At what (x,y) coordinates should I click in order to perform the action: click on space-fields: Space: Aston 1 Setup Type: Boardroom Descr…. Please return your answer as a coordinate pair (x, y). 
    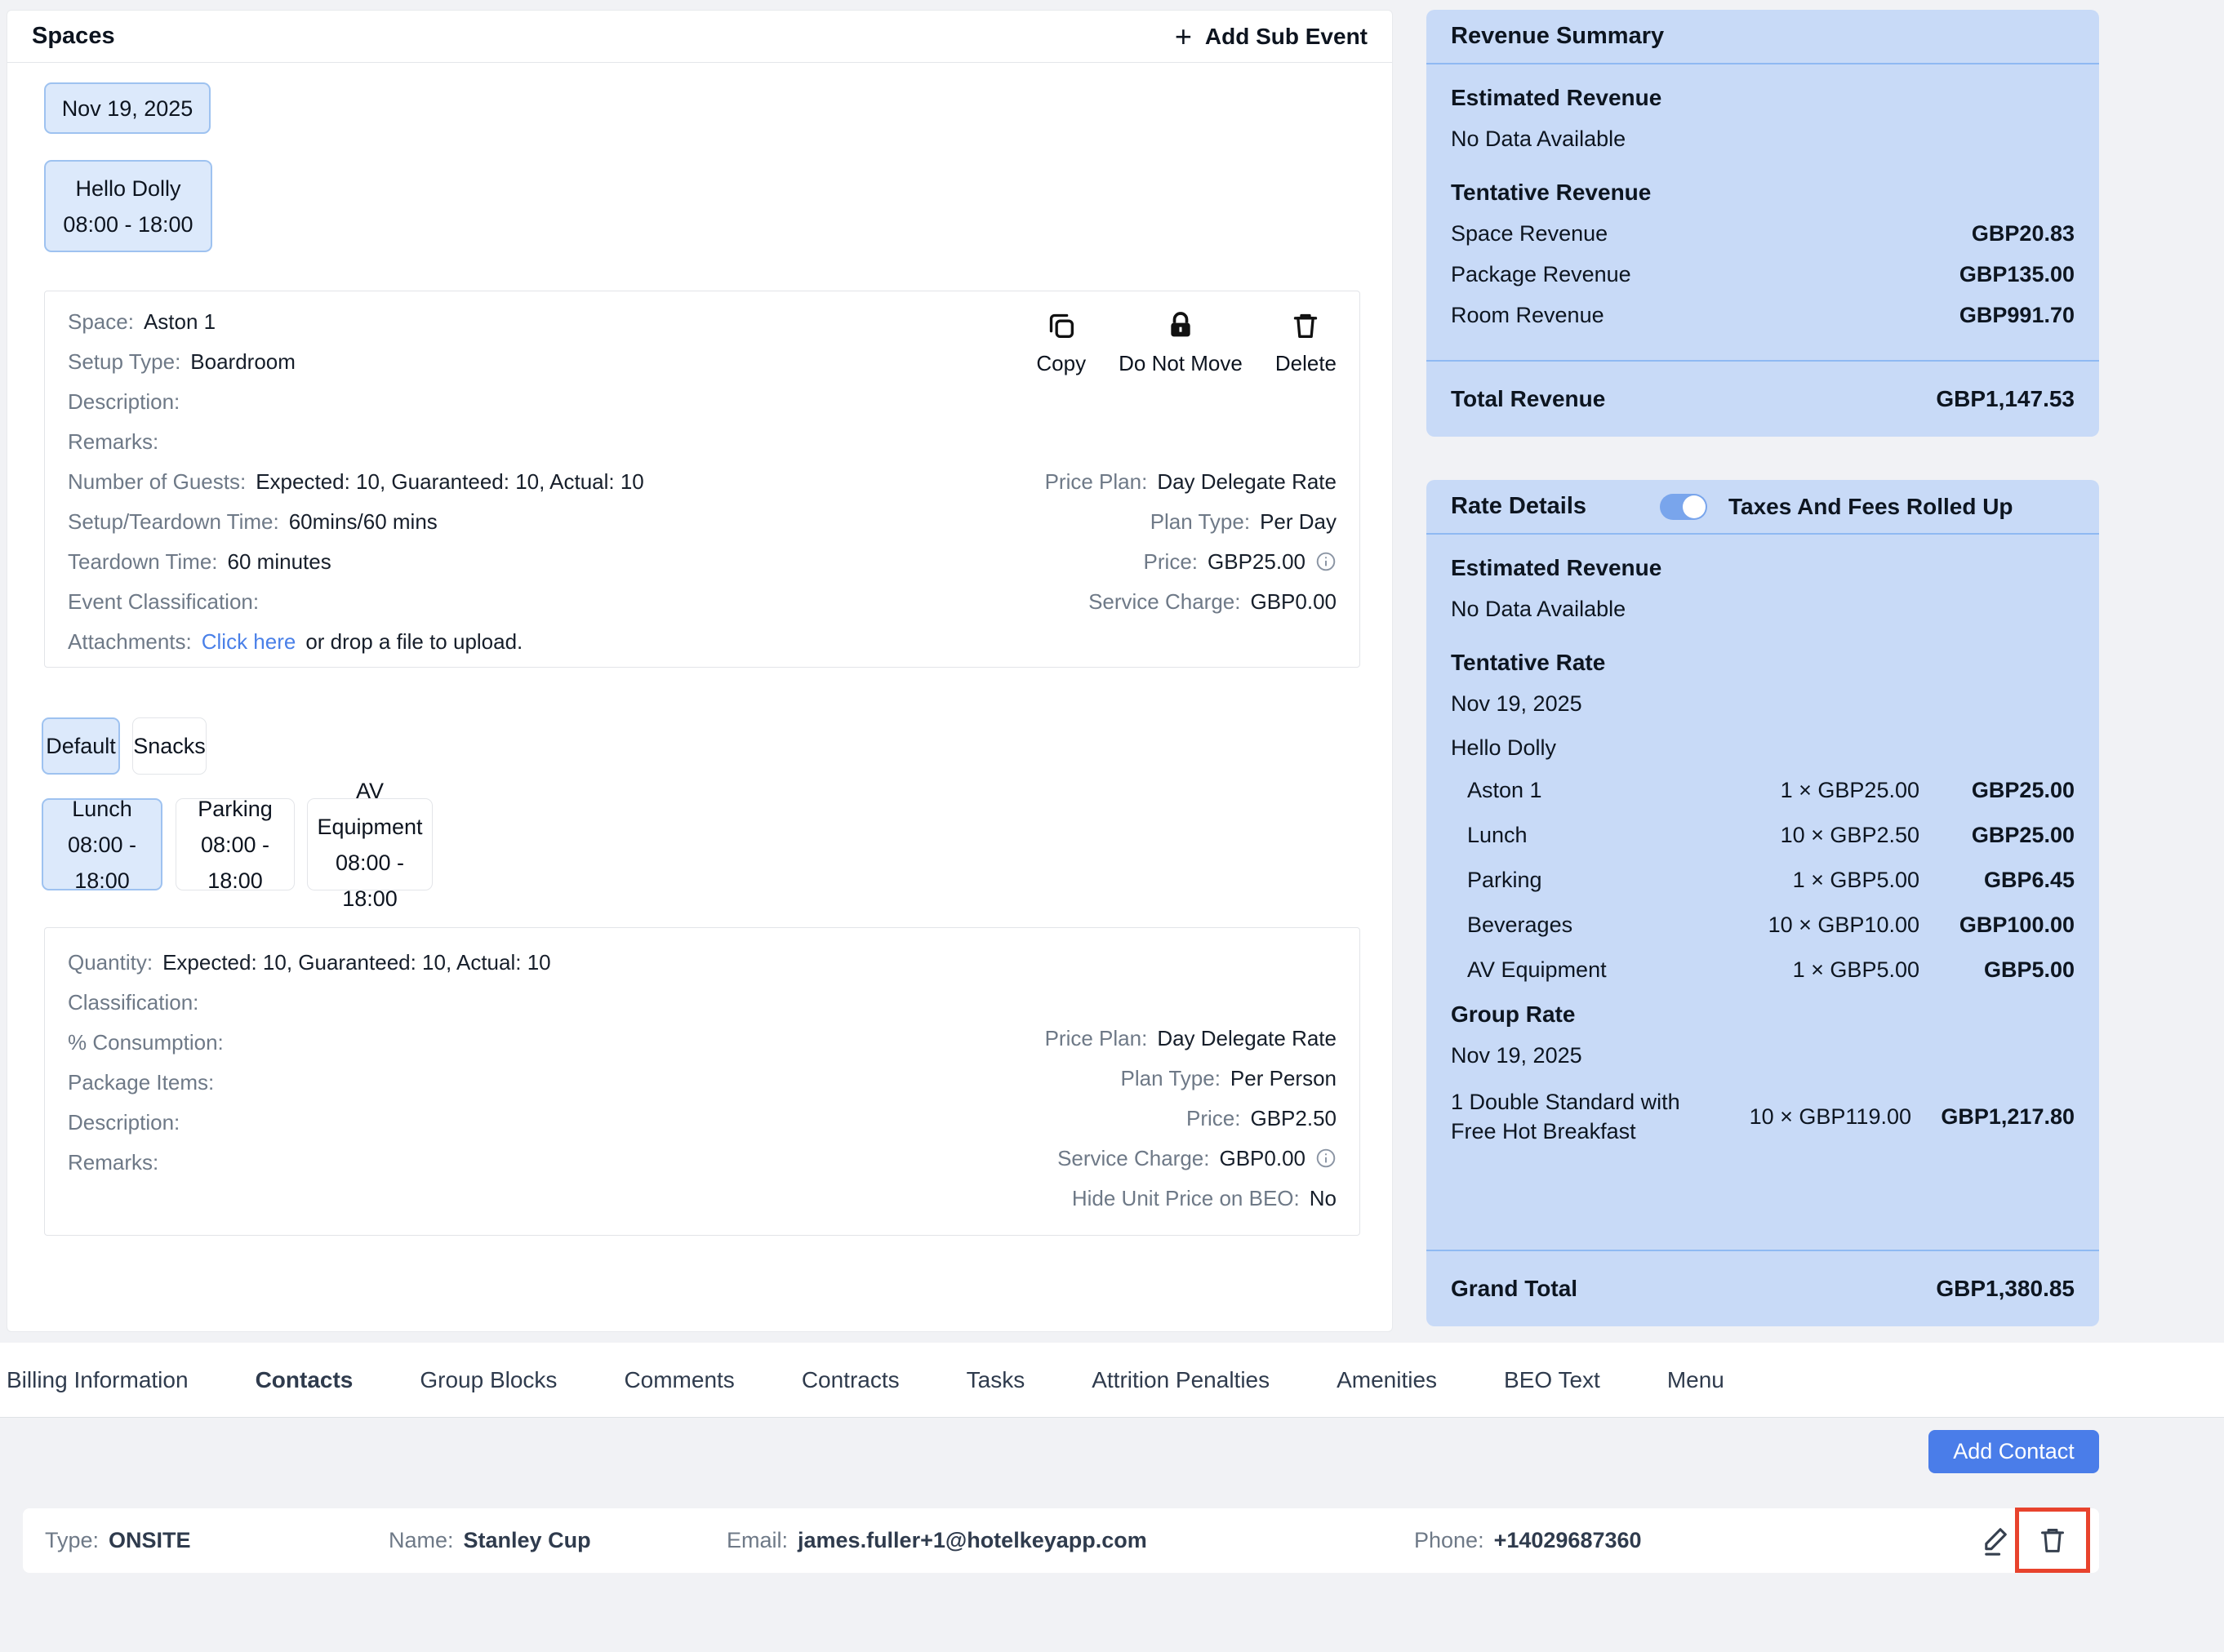
    Looking at the image, I should click on (356, 490).